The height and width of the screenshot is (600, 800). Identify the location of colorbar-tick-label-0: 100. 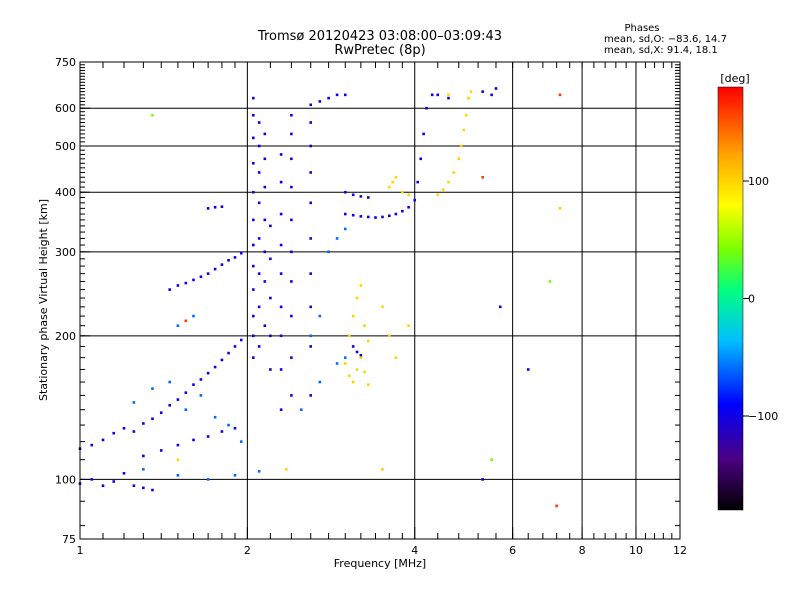
(758, 181).